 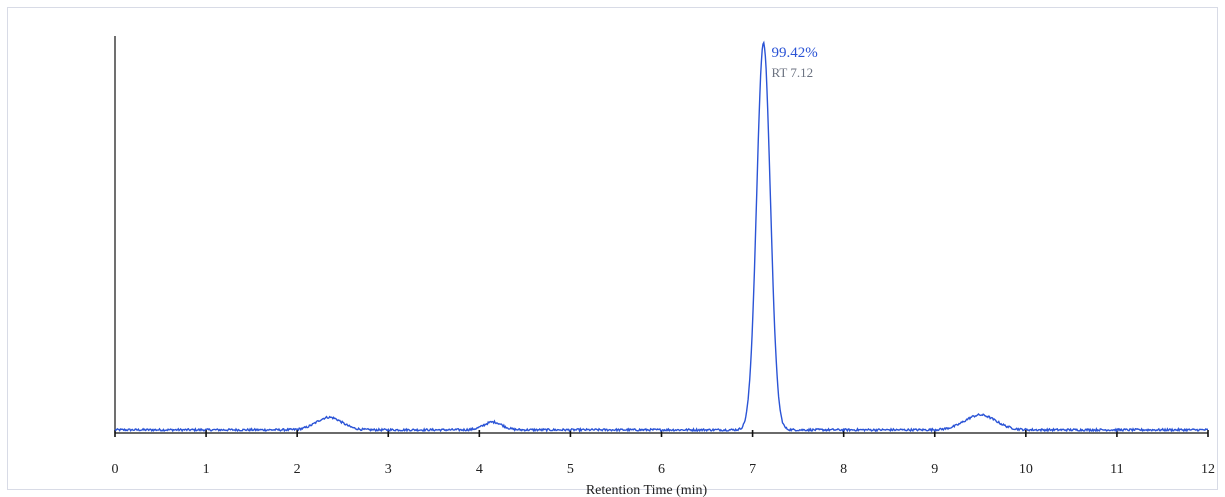 What do you see at coordinates (752, 469) in the screenshot?
I see `x-tick-label-7: 7` at bounding box center [752, 469].